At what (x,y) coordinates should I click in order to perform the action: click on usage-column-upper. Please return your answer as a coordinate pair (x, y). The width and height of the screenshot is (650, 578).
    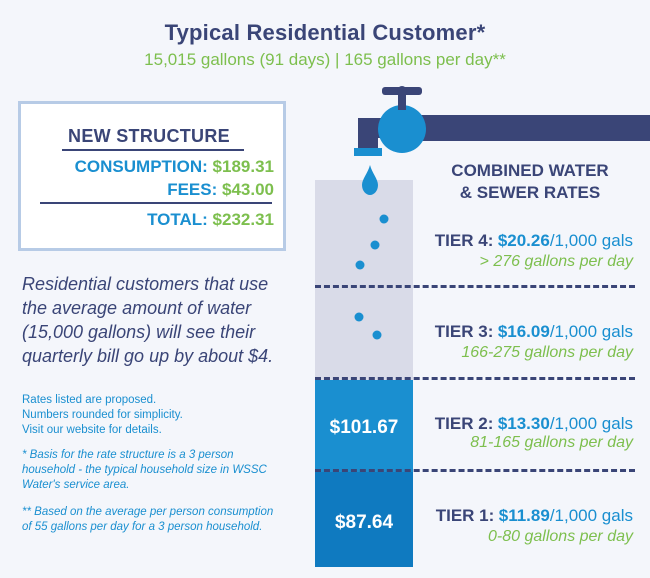
    Looking at the image, I should click on (364, 280).